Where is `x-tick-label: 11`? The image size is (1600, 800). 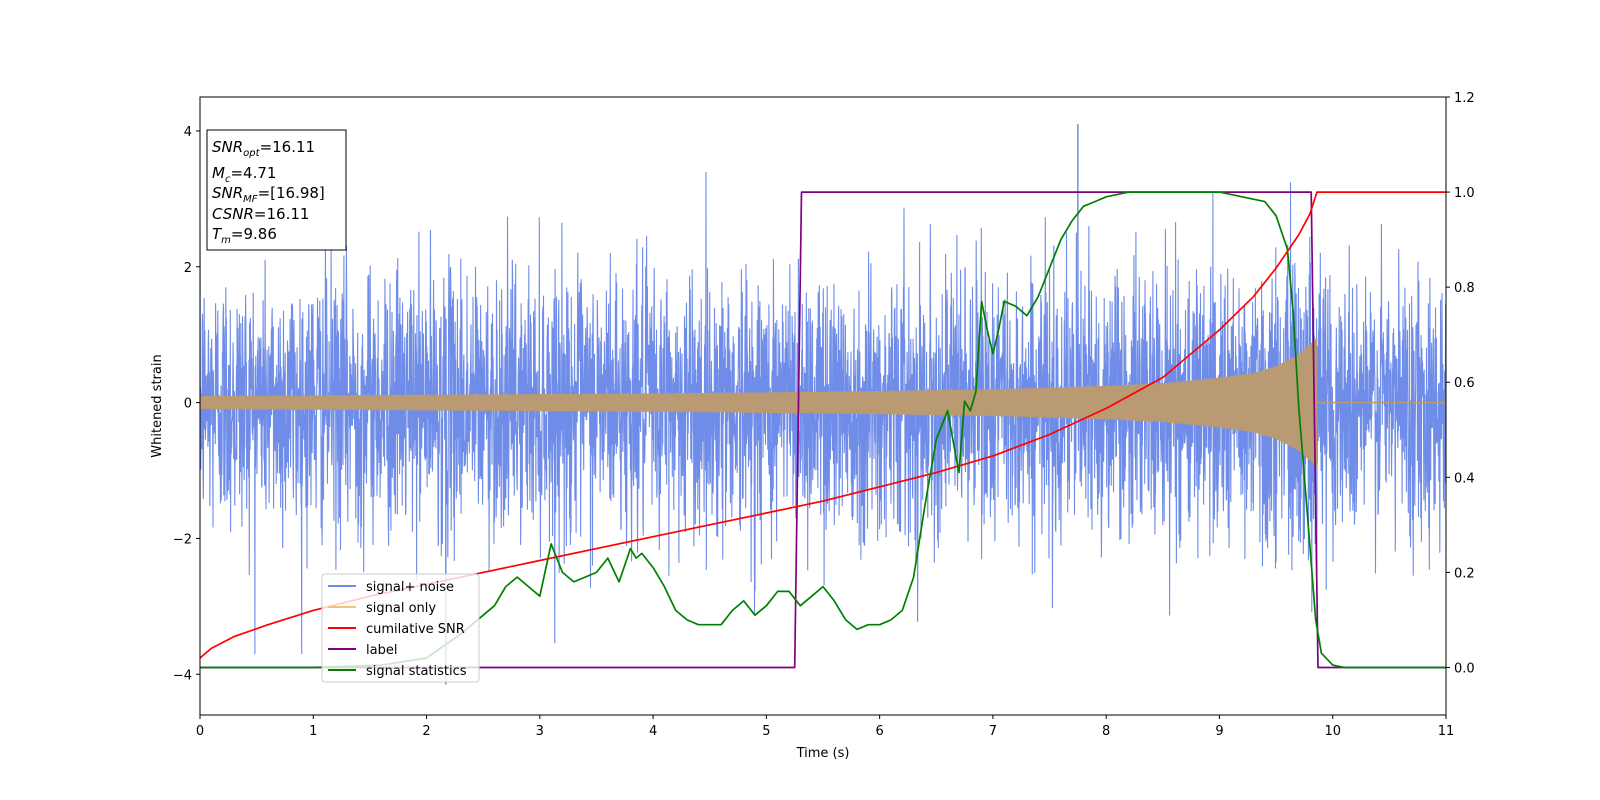
x-tick-label: 11 is located at coordinates (1446, 731).